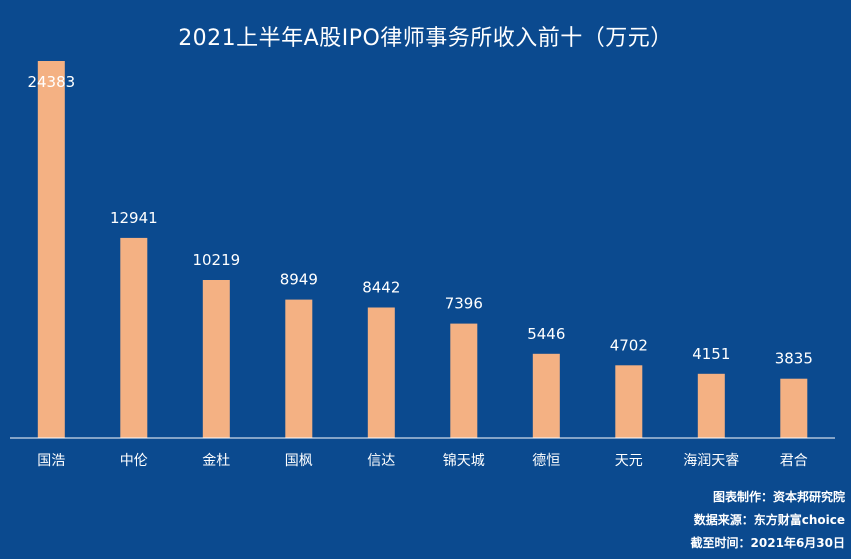 This screenshot has height=559, width=851. Describe the element at coordinates (381, 288) in the screenshot. I see `data-label: 8442` at that location.